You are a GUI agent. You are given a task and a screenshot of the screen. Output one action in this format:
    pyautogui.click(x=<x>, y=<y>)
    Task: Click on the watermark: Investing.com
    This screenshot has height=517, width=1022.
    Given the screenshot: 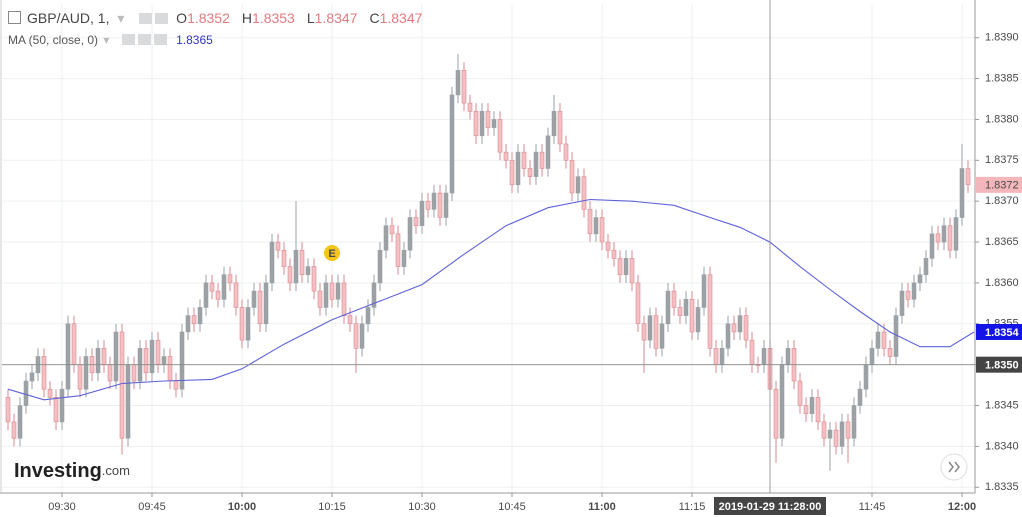 What is the action you would take?
    pyautogui.click(x=72, y=471)
    